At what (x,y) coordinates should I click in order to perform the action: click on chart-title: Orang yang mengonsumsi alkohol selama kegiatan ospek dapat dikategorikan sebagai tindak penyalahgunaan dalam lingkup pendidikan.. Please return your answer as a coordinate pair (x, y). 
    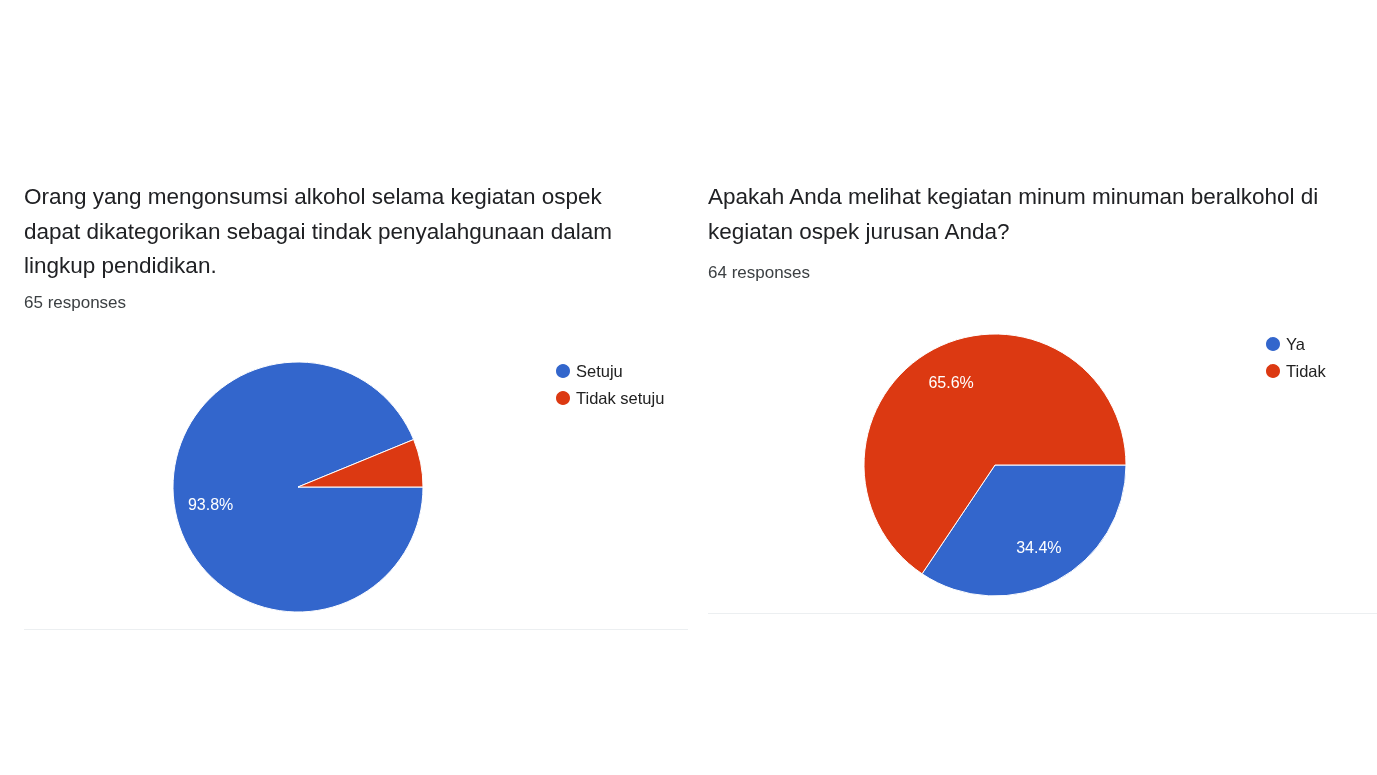
    Looking at the image, I should click on (318, 231).